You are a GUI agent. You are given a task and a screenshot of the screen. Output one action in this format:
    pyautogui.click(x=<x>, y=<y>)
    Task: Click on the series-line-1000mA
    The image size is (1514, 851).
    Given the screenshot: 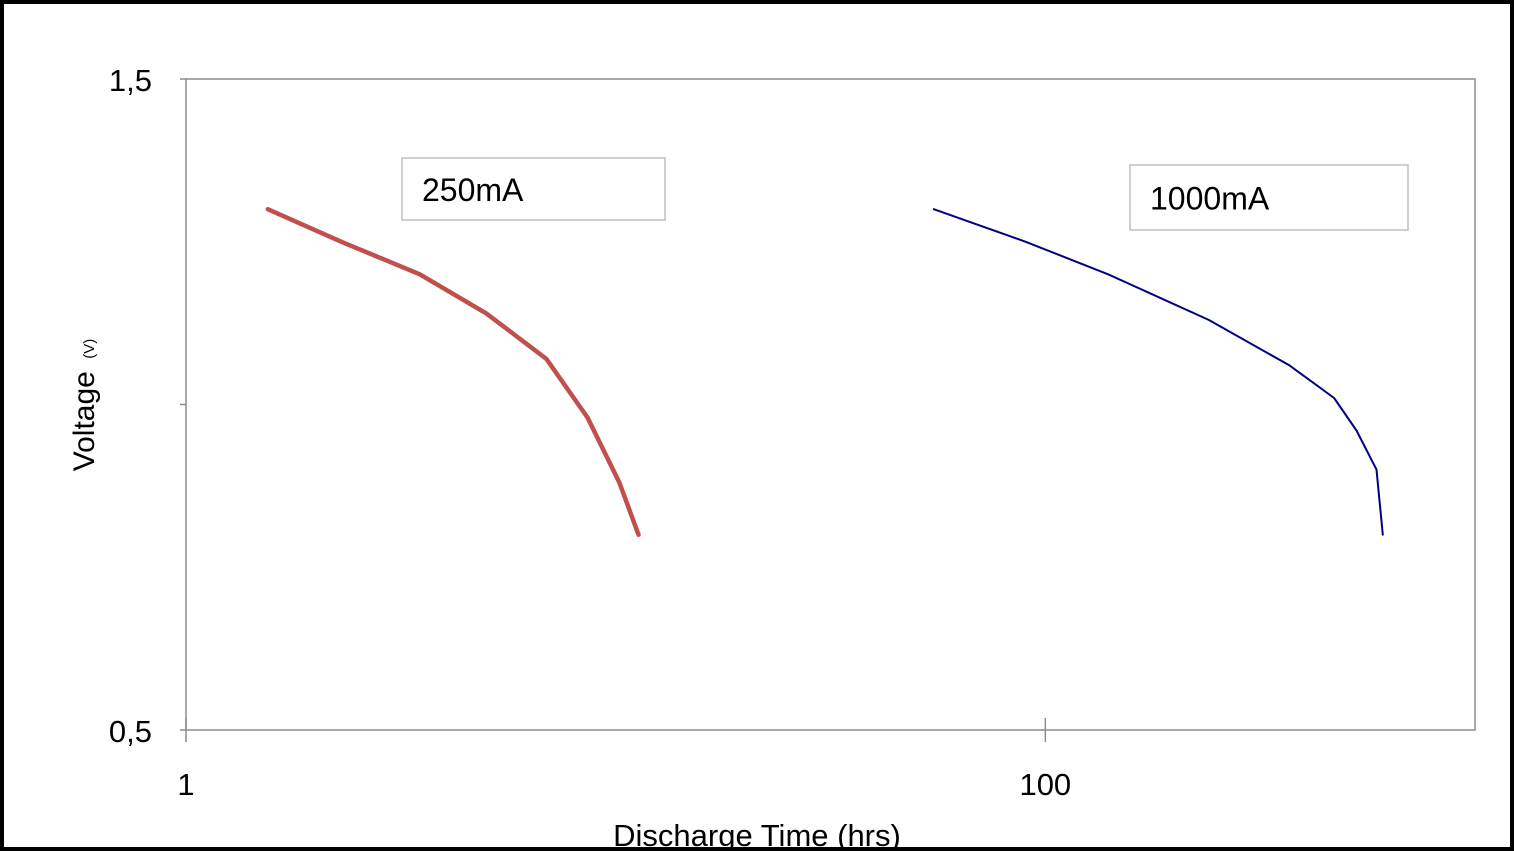 What is the action you would take?
    pyautogui.click(x=1158, y=372)
    